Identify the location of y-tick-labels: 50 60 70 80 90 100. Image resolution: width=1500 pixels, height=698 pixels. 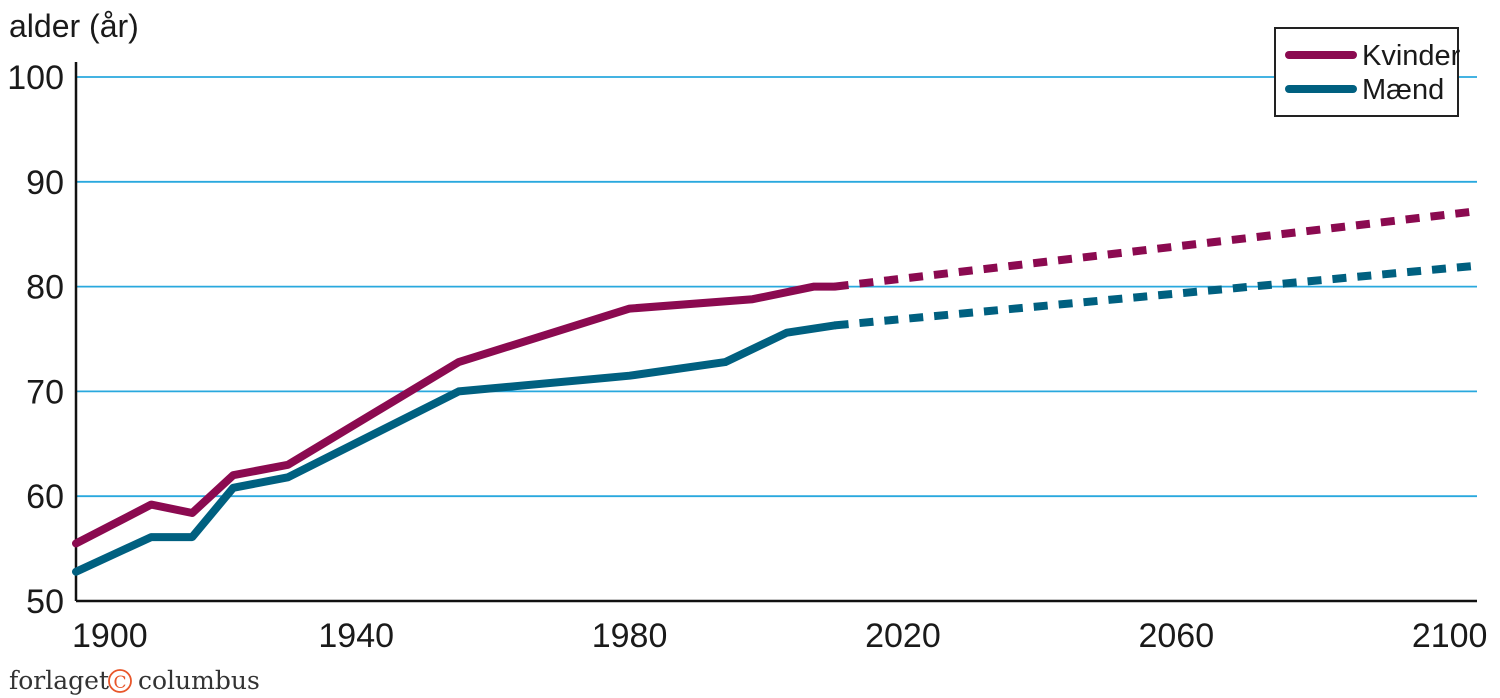
(35, 340).